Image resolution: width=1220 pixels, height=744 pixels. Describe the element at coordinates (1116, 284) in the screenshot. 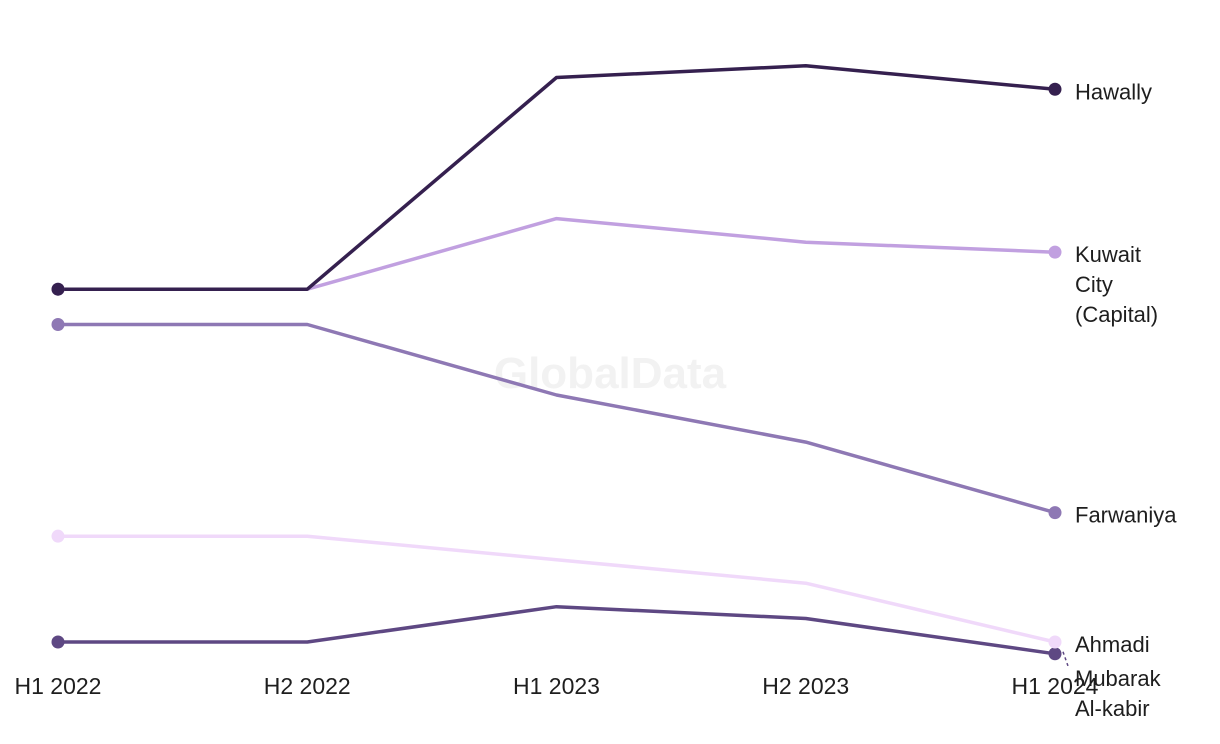

I see `series-label-kuwait-city-capital: Kuwait City (Capital)` at that location.